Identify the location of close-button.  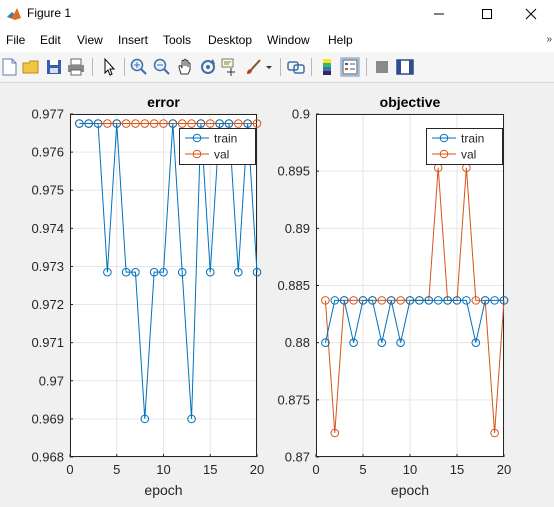
(531, 14).